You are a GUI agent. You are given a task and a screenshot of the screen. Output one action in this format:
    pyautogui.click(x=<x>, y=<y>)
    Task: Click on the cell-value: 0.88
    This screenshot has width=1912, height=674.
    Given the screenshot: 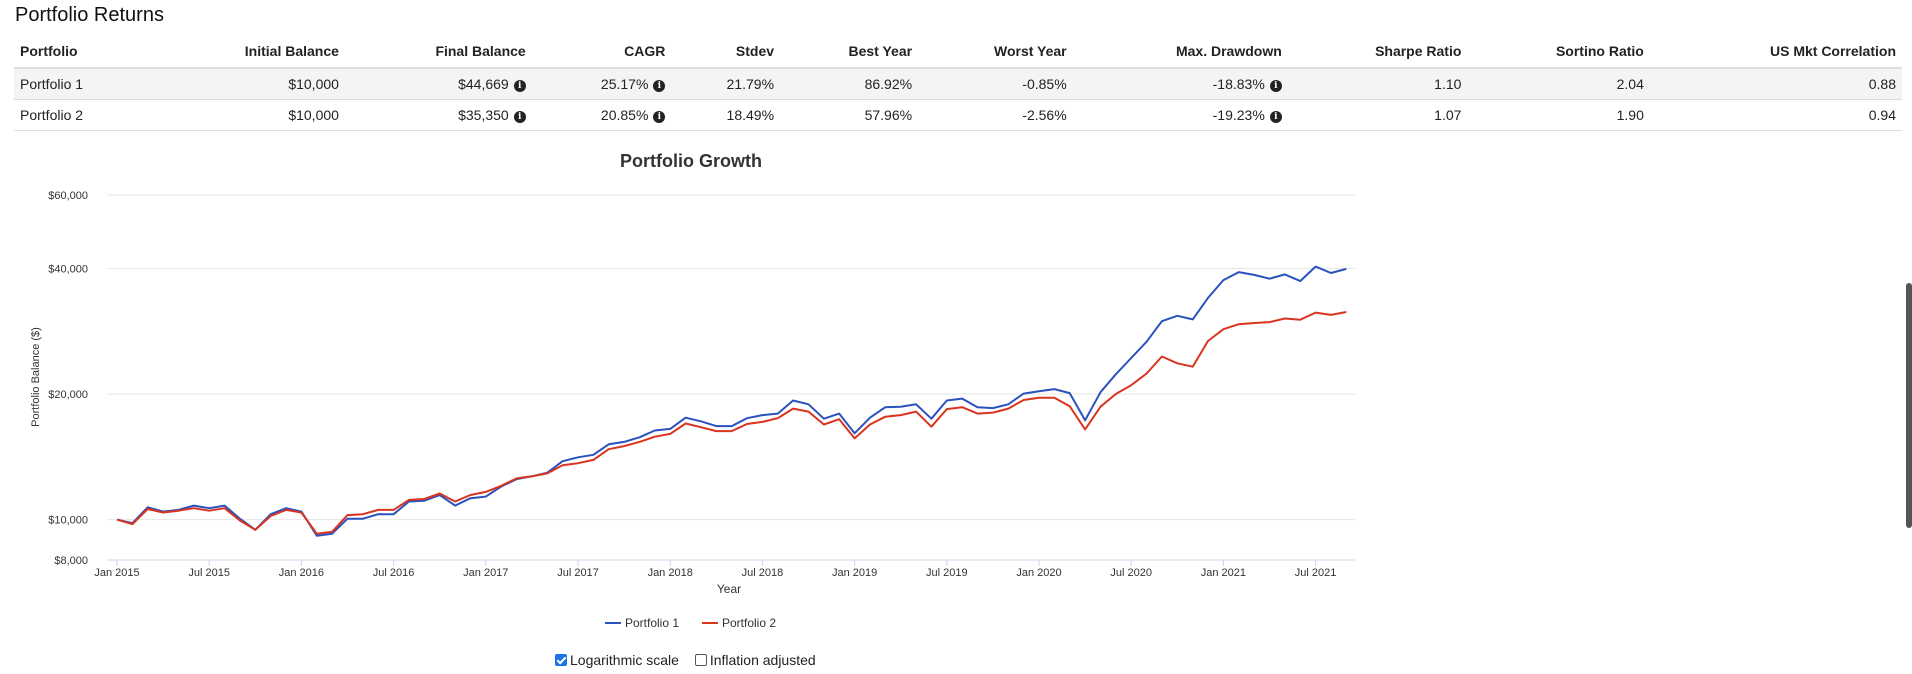 What is the action you would take?
    pyautogui.click(x=1882, y=84)
    